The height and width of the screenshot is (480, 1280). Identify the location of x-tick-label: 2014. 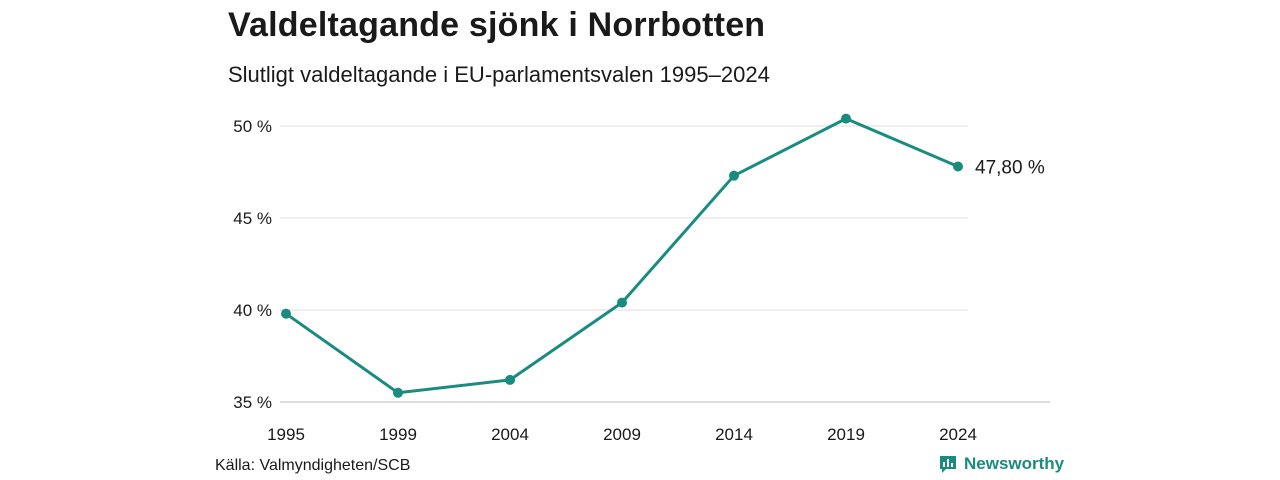
(734, 434).